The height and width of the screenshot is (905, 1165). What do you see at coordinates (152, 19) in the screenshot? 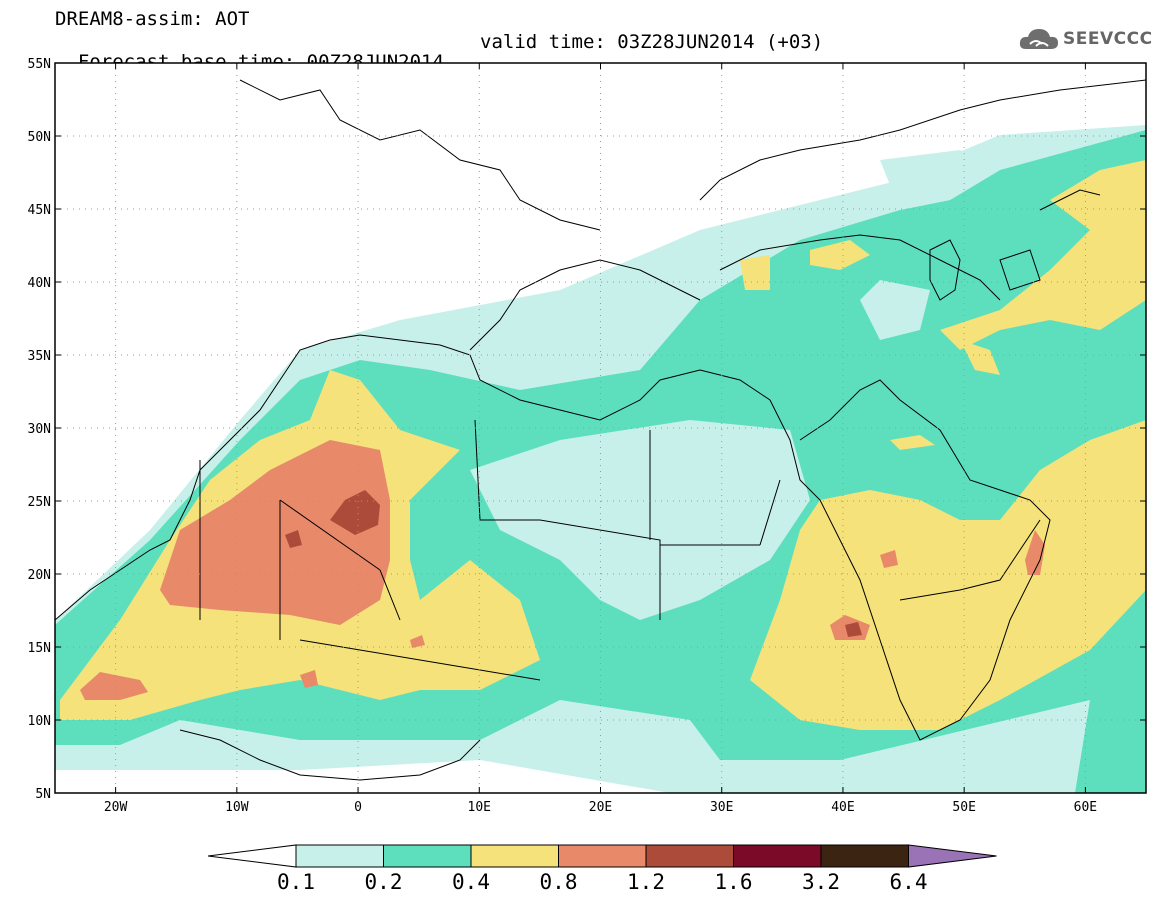
I see `map-title: DREAM8-assim: AOT` at bounding box center [152, 19].